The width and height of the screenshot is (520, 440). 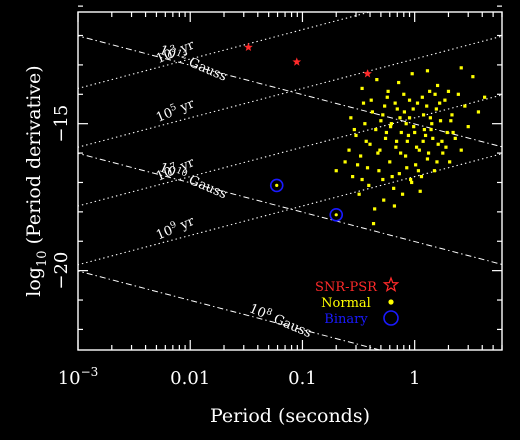 What do you see at coordinates (176, 169) in the screenshot?
I see `age-line-label: 107 yr` at bounding box center [176, 169].